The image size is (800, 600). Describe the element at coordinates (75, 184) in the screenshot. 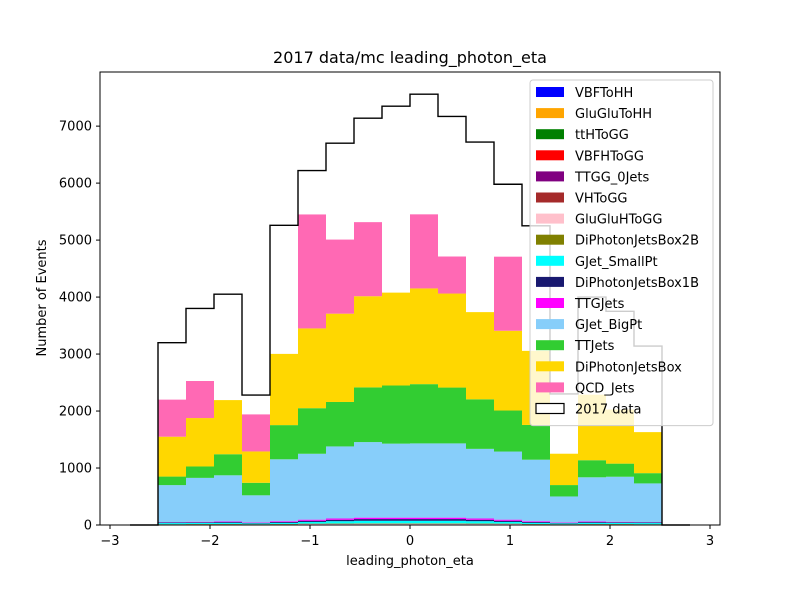

I see `y-tick-label: 6000` at that location.